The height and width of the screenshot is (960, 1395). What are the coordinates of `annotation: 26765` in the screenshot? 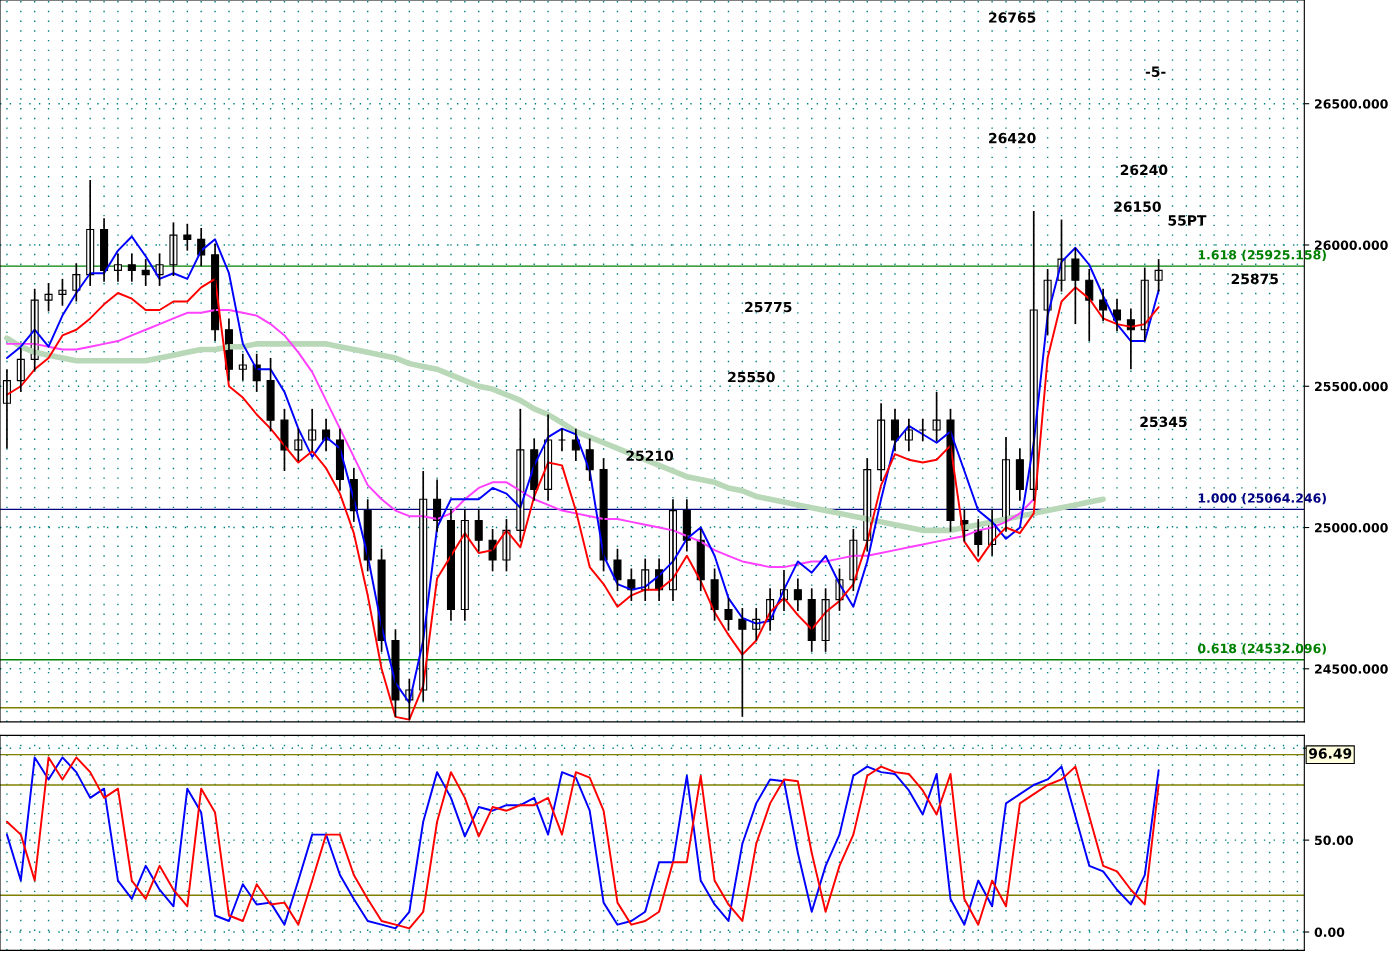 It's located at (1012, 17).